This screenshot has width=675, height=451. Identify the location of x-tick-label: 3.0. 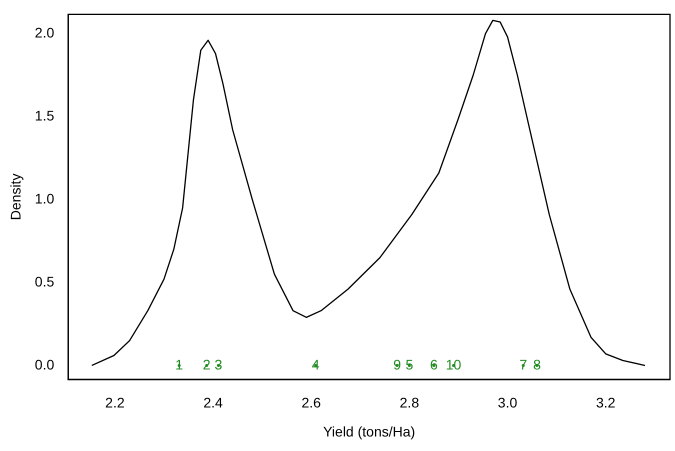
(508, 402).